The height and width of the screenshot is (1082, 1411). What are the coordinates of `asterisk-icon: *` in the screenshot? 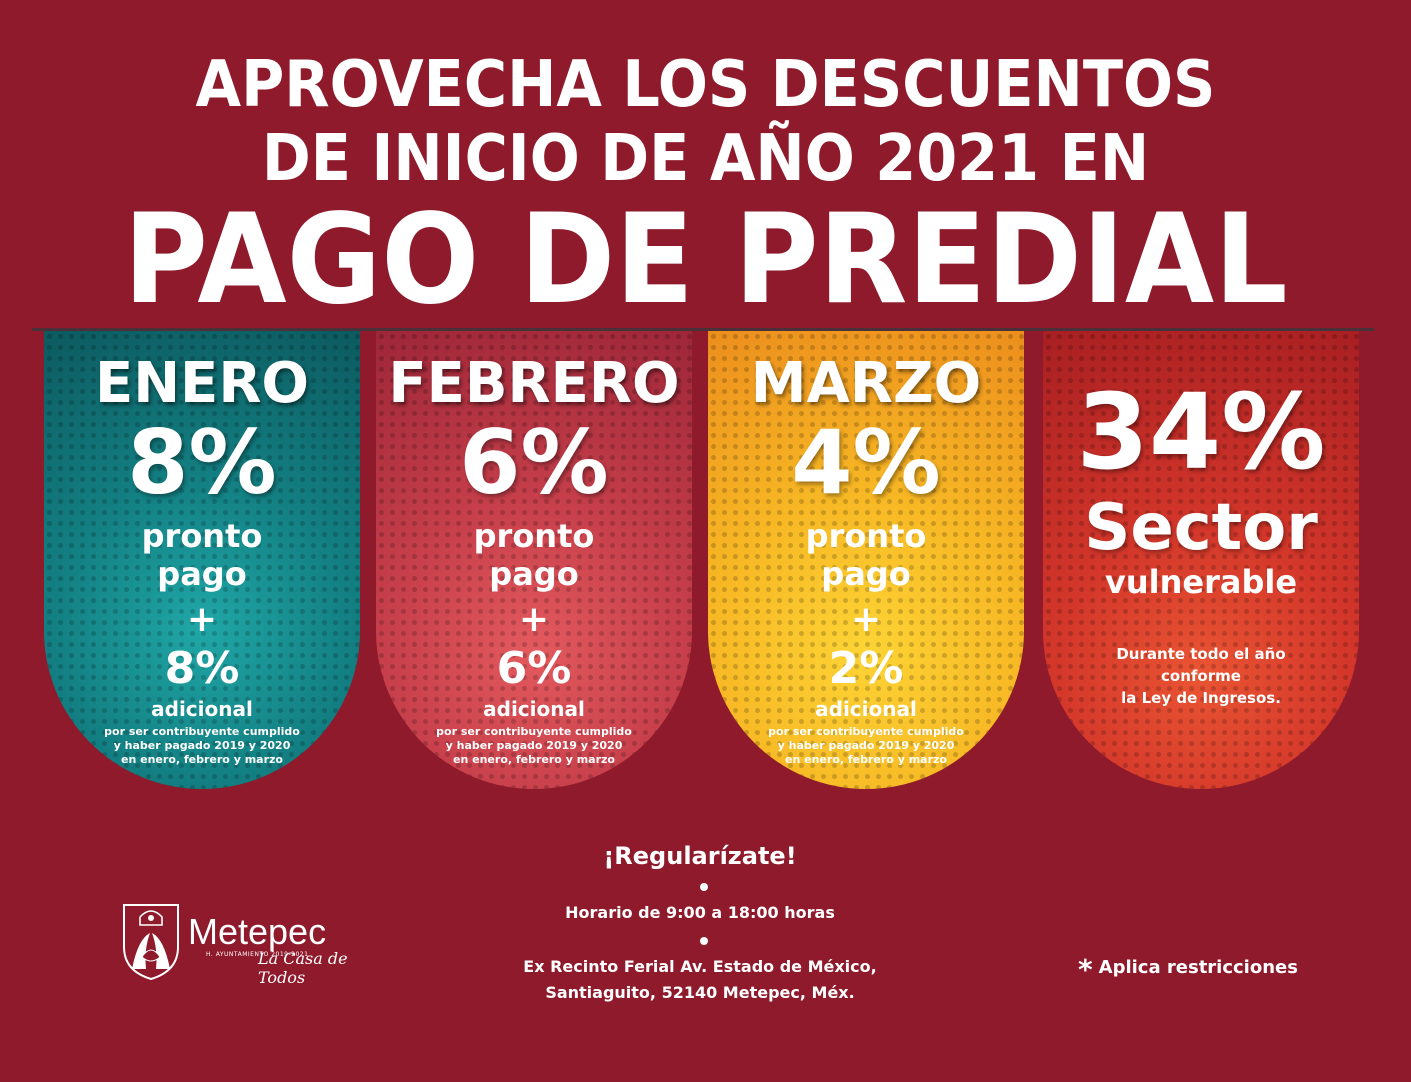 It's located at (1085, 969).